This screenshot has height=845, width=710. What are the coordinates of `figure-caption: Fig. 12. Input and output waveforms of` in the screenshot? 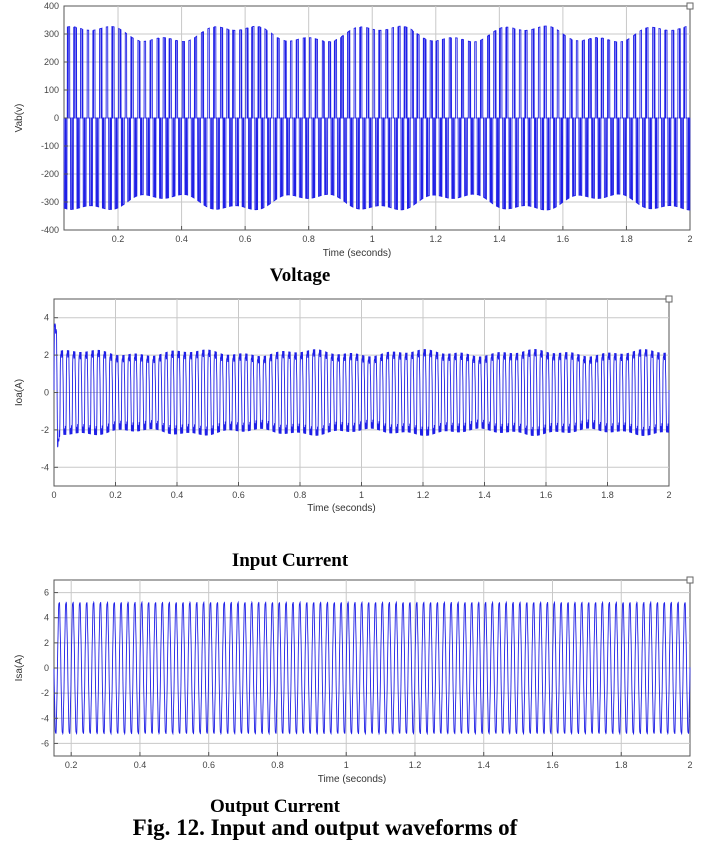 It's located at (325, 827).